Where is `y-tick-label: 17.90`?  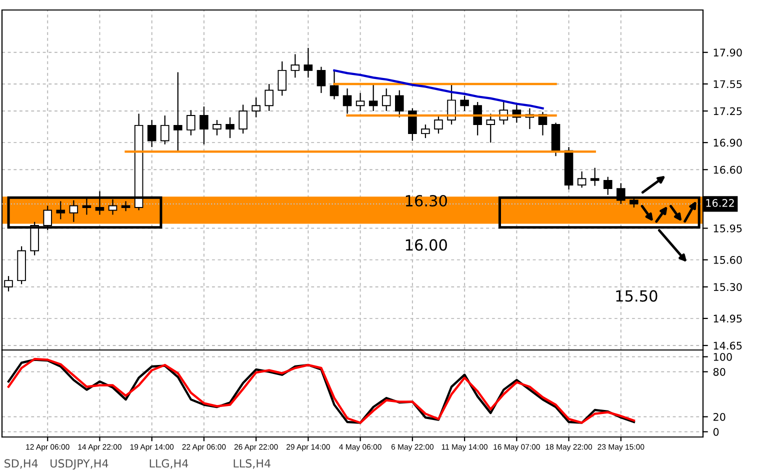
y-tick-label: 17.90 is located at coordinates (728, 52).